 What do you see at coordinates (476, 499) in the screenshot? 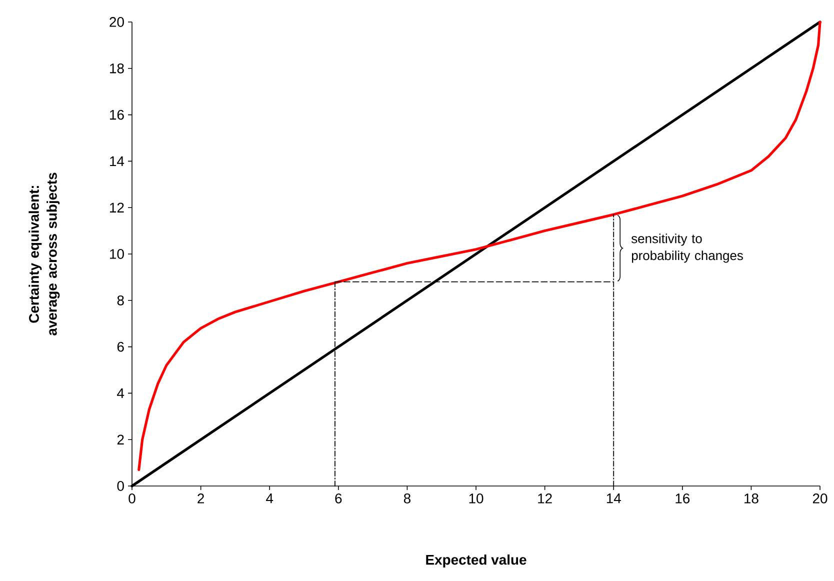
I see `x-tick-label: 10` at bounding box center [476, 499].